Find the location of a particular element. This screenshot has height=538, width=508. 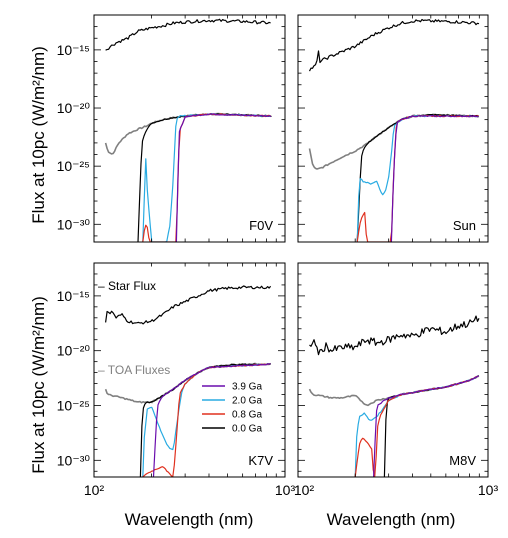

toa-fluxes-annotation: – TOA Fluxes is located at coordinates (134, 370).